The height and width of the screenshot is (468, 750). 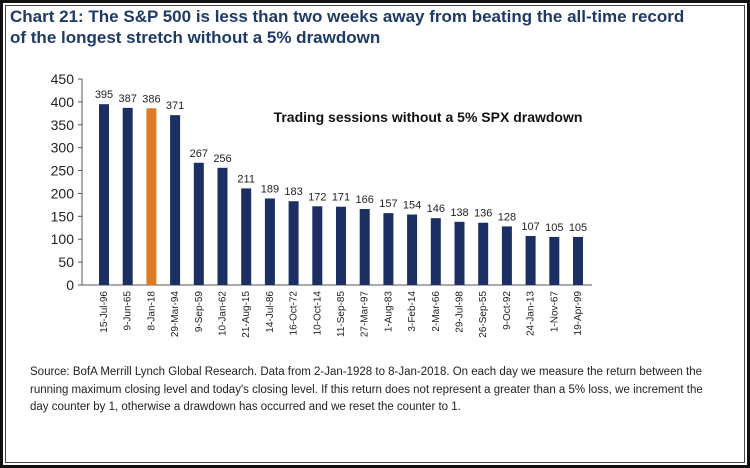 What do you see at coordinates (175, 314) in the screenshot?
I see `x-tick-label: 29-Mar-94` at bounding box center [175, 314].